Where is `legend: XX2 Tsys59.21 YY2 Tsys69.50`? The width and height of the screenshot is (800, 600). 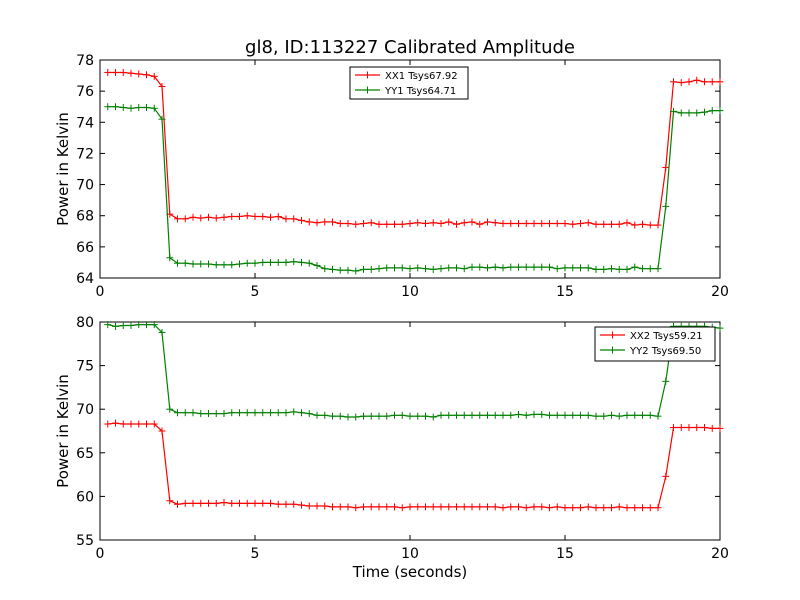
legend: XX2 Tsys59.21 YY2 Tsys69.50 is located at coordinates (655, 344).